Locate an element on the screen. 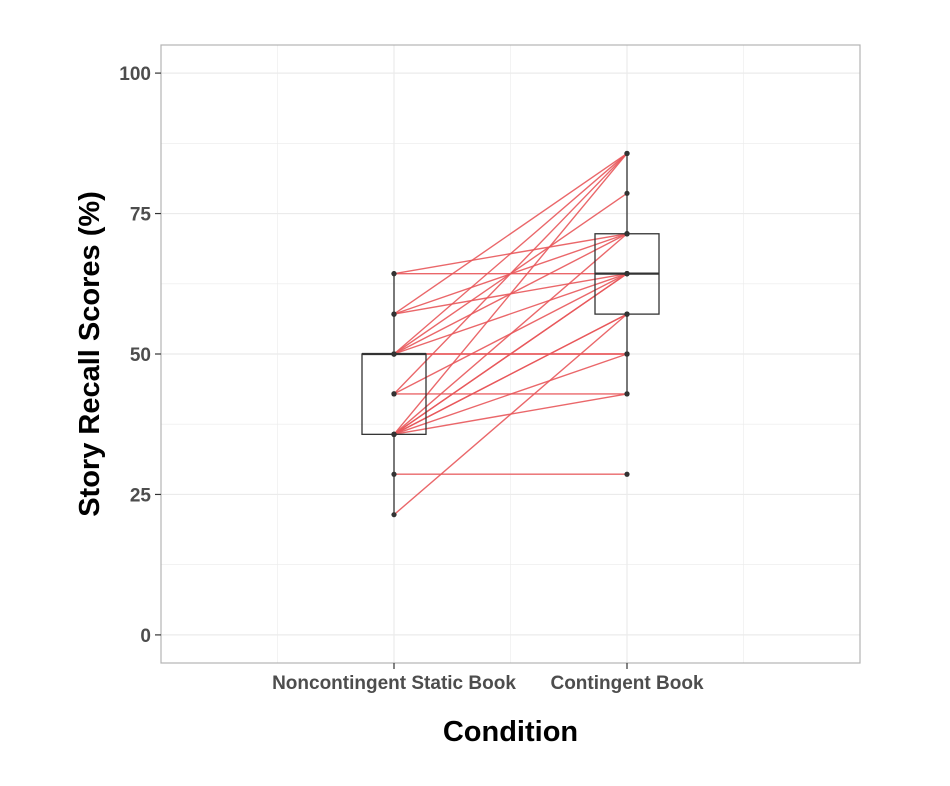 This screenshot has width=950, height=786. x-tick-label: Contingent Book is located at coordinates (626, 683).